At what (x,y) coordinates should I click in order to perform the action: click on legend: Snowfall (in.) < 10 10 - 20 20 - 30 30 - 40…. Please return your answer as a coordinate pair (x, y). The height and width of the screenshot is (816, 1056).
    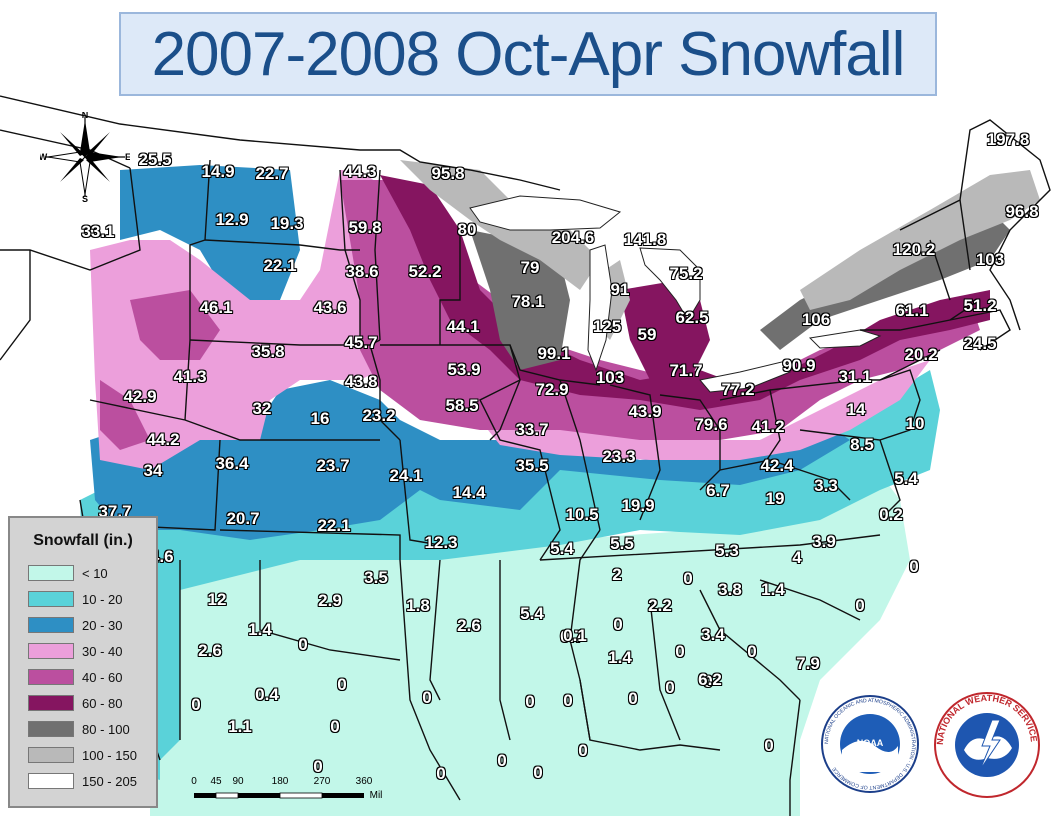
    Looking at the image, I should click on (83, 662).